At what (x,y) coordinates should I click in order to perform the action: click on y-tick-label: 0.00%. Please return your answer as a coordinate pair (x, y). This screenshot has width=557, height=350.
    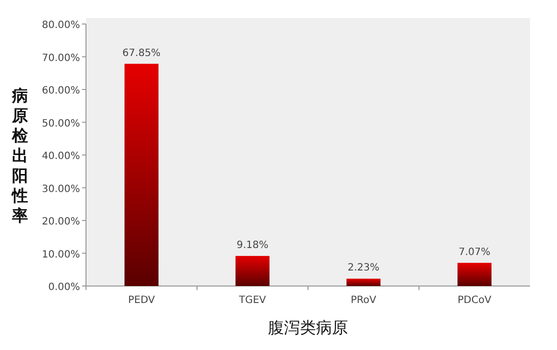
    Looking at the image, I should click on (64, 287).